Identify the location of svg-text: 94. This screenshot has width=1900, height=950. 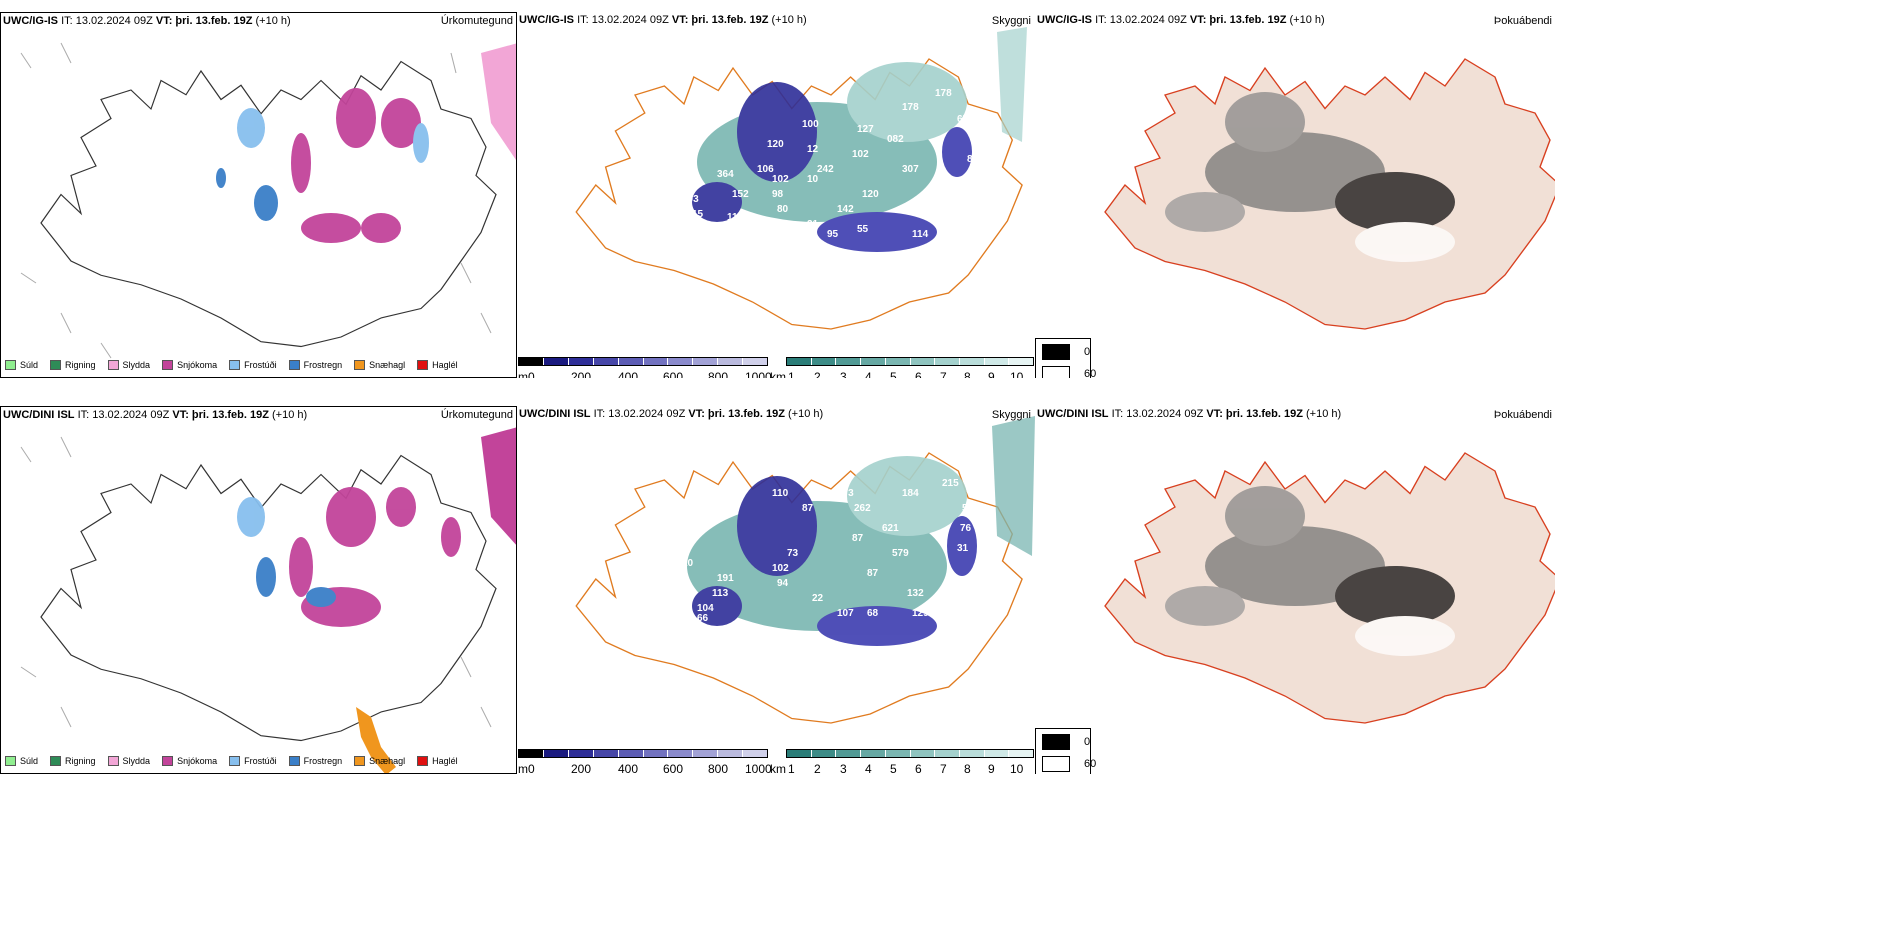
(783, 583).